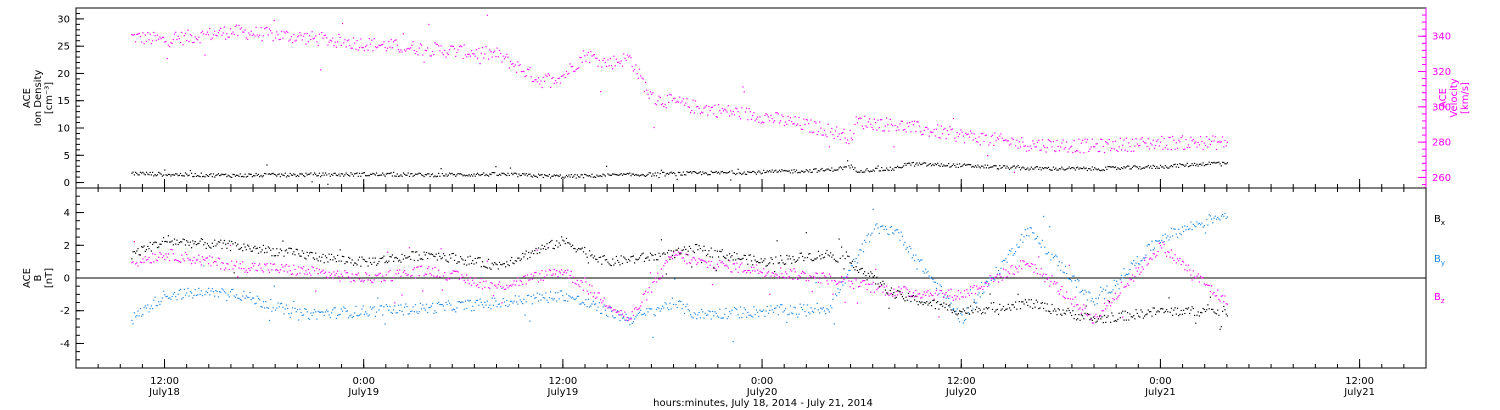  Describe the element at coordinates (363, 392) in the screenshot. I see `x-tick-day-label: July19` at that location.